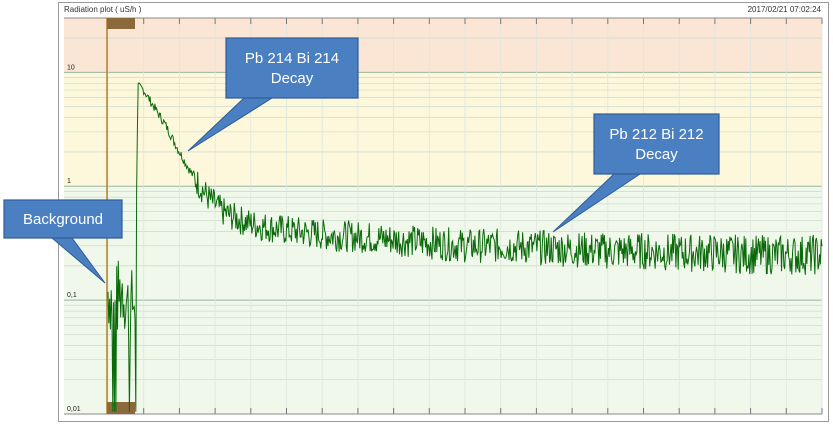 The width and height of the screenshot is (833, 426). I want to click on chart-title: Radiation plot ( uS/h ), so click(103, 9).